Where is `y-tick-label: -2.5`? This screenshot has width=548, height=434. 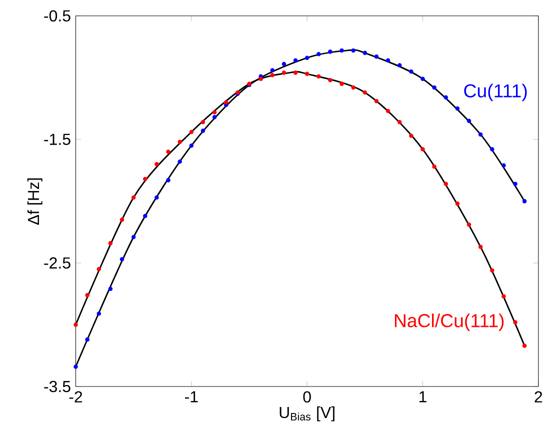 y-tick-label: -2.5 is located at coordinates (57, 263).